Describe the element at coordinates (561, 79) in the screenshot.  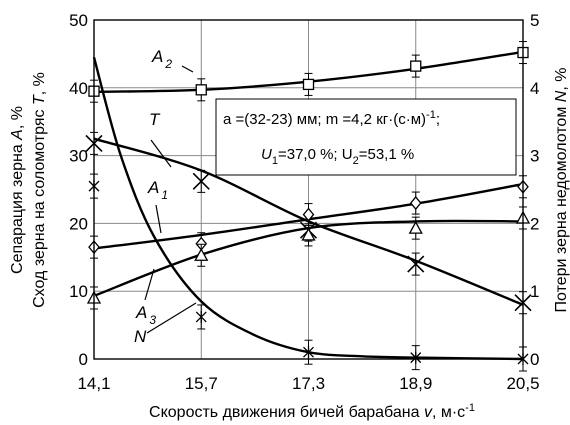
I see `y-right-label-unit: , %` at that location.